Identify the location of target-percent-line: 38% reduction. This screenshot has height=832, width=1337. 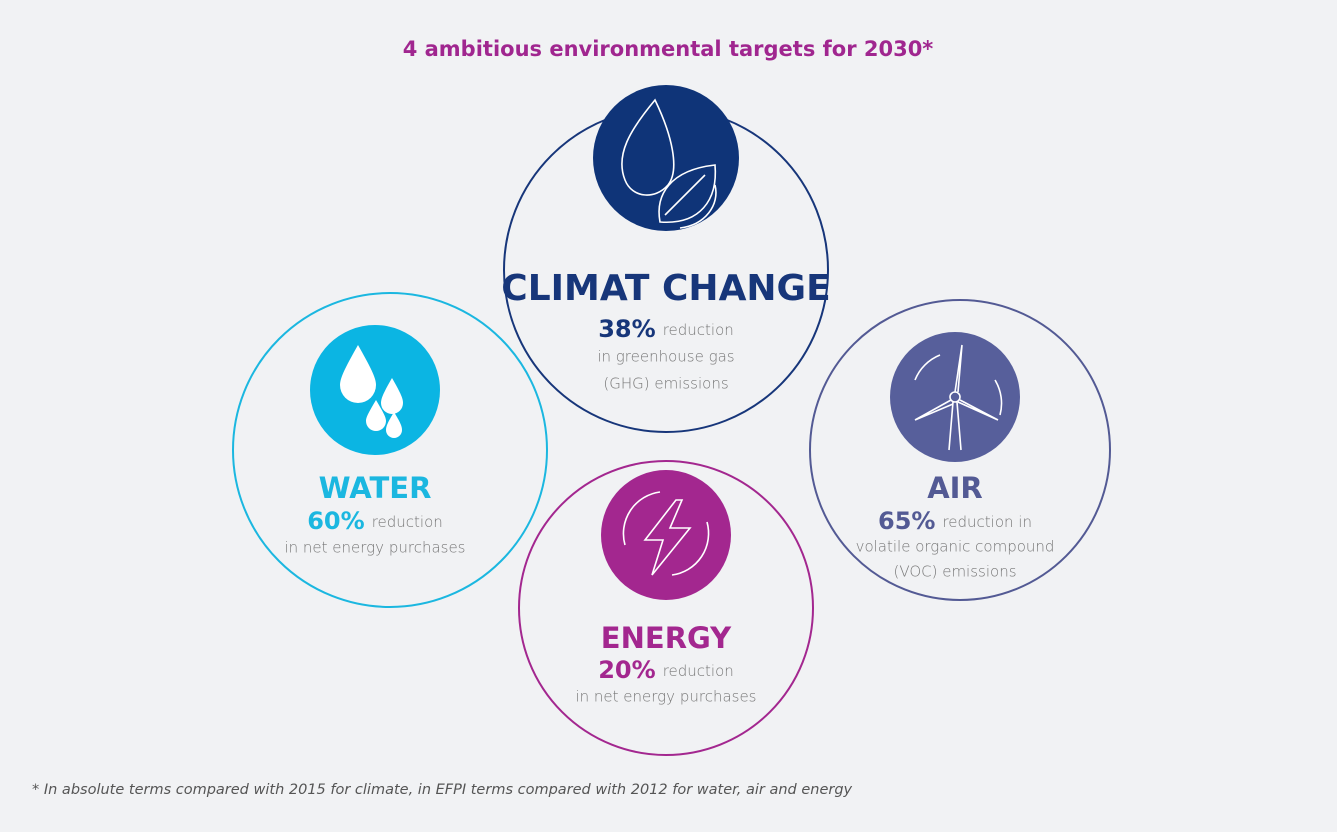
(666, 329).